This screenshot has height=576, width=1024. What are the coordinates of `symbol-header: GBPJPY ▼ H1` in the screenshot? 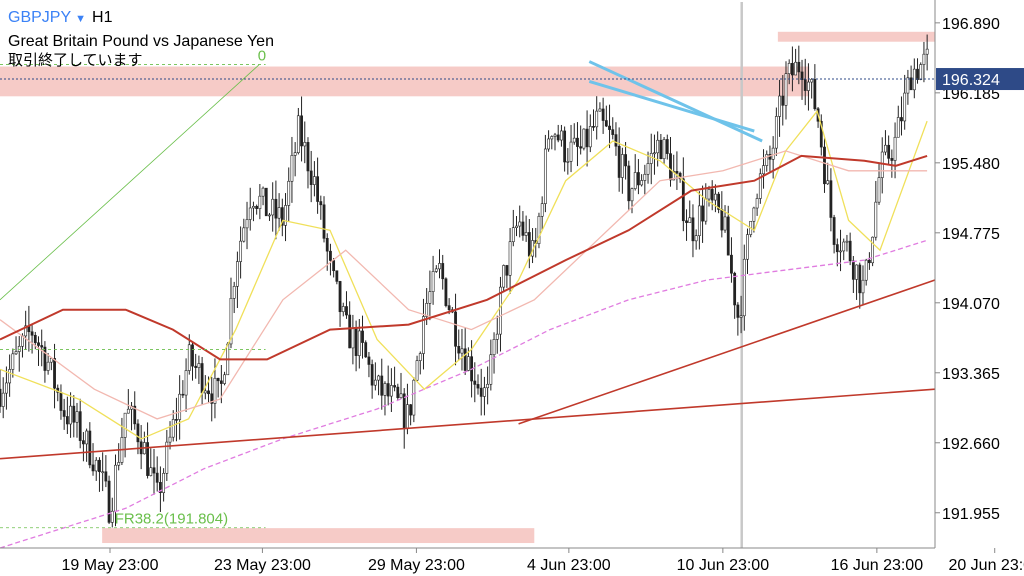 It's located at (60, 18).